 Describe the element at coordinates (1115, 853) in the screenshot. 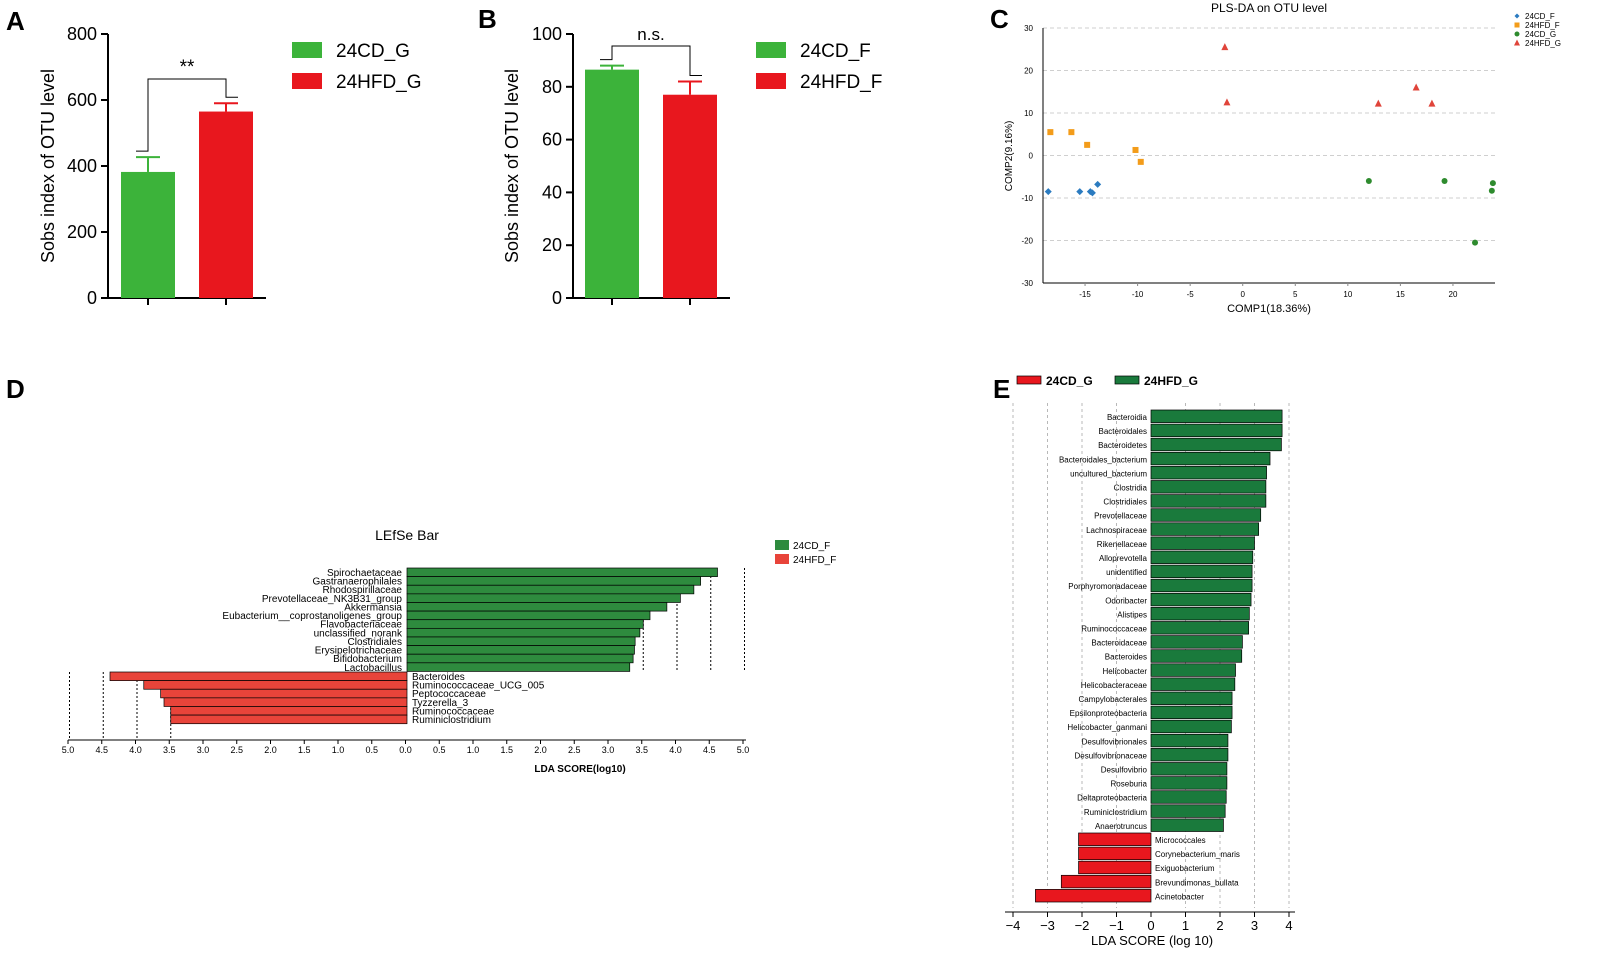

I see `bar-Corynebacterium_maris` at that location.